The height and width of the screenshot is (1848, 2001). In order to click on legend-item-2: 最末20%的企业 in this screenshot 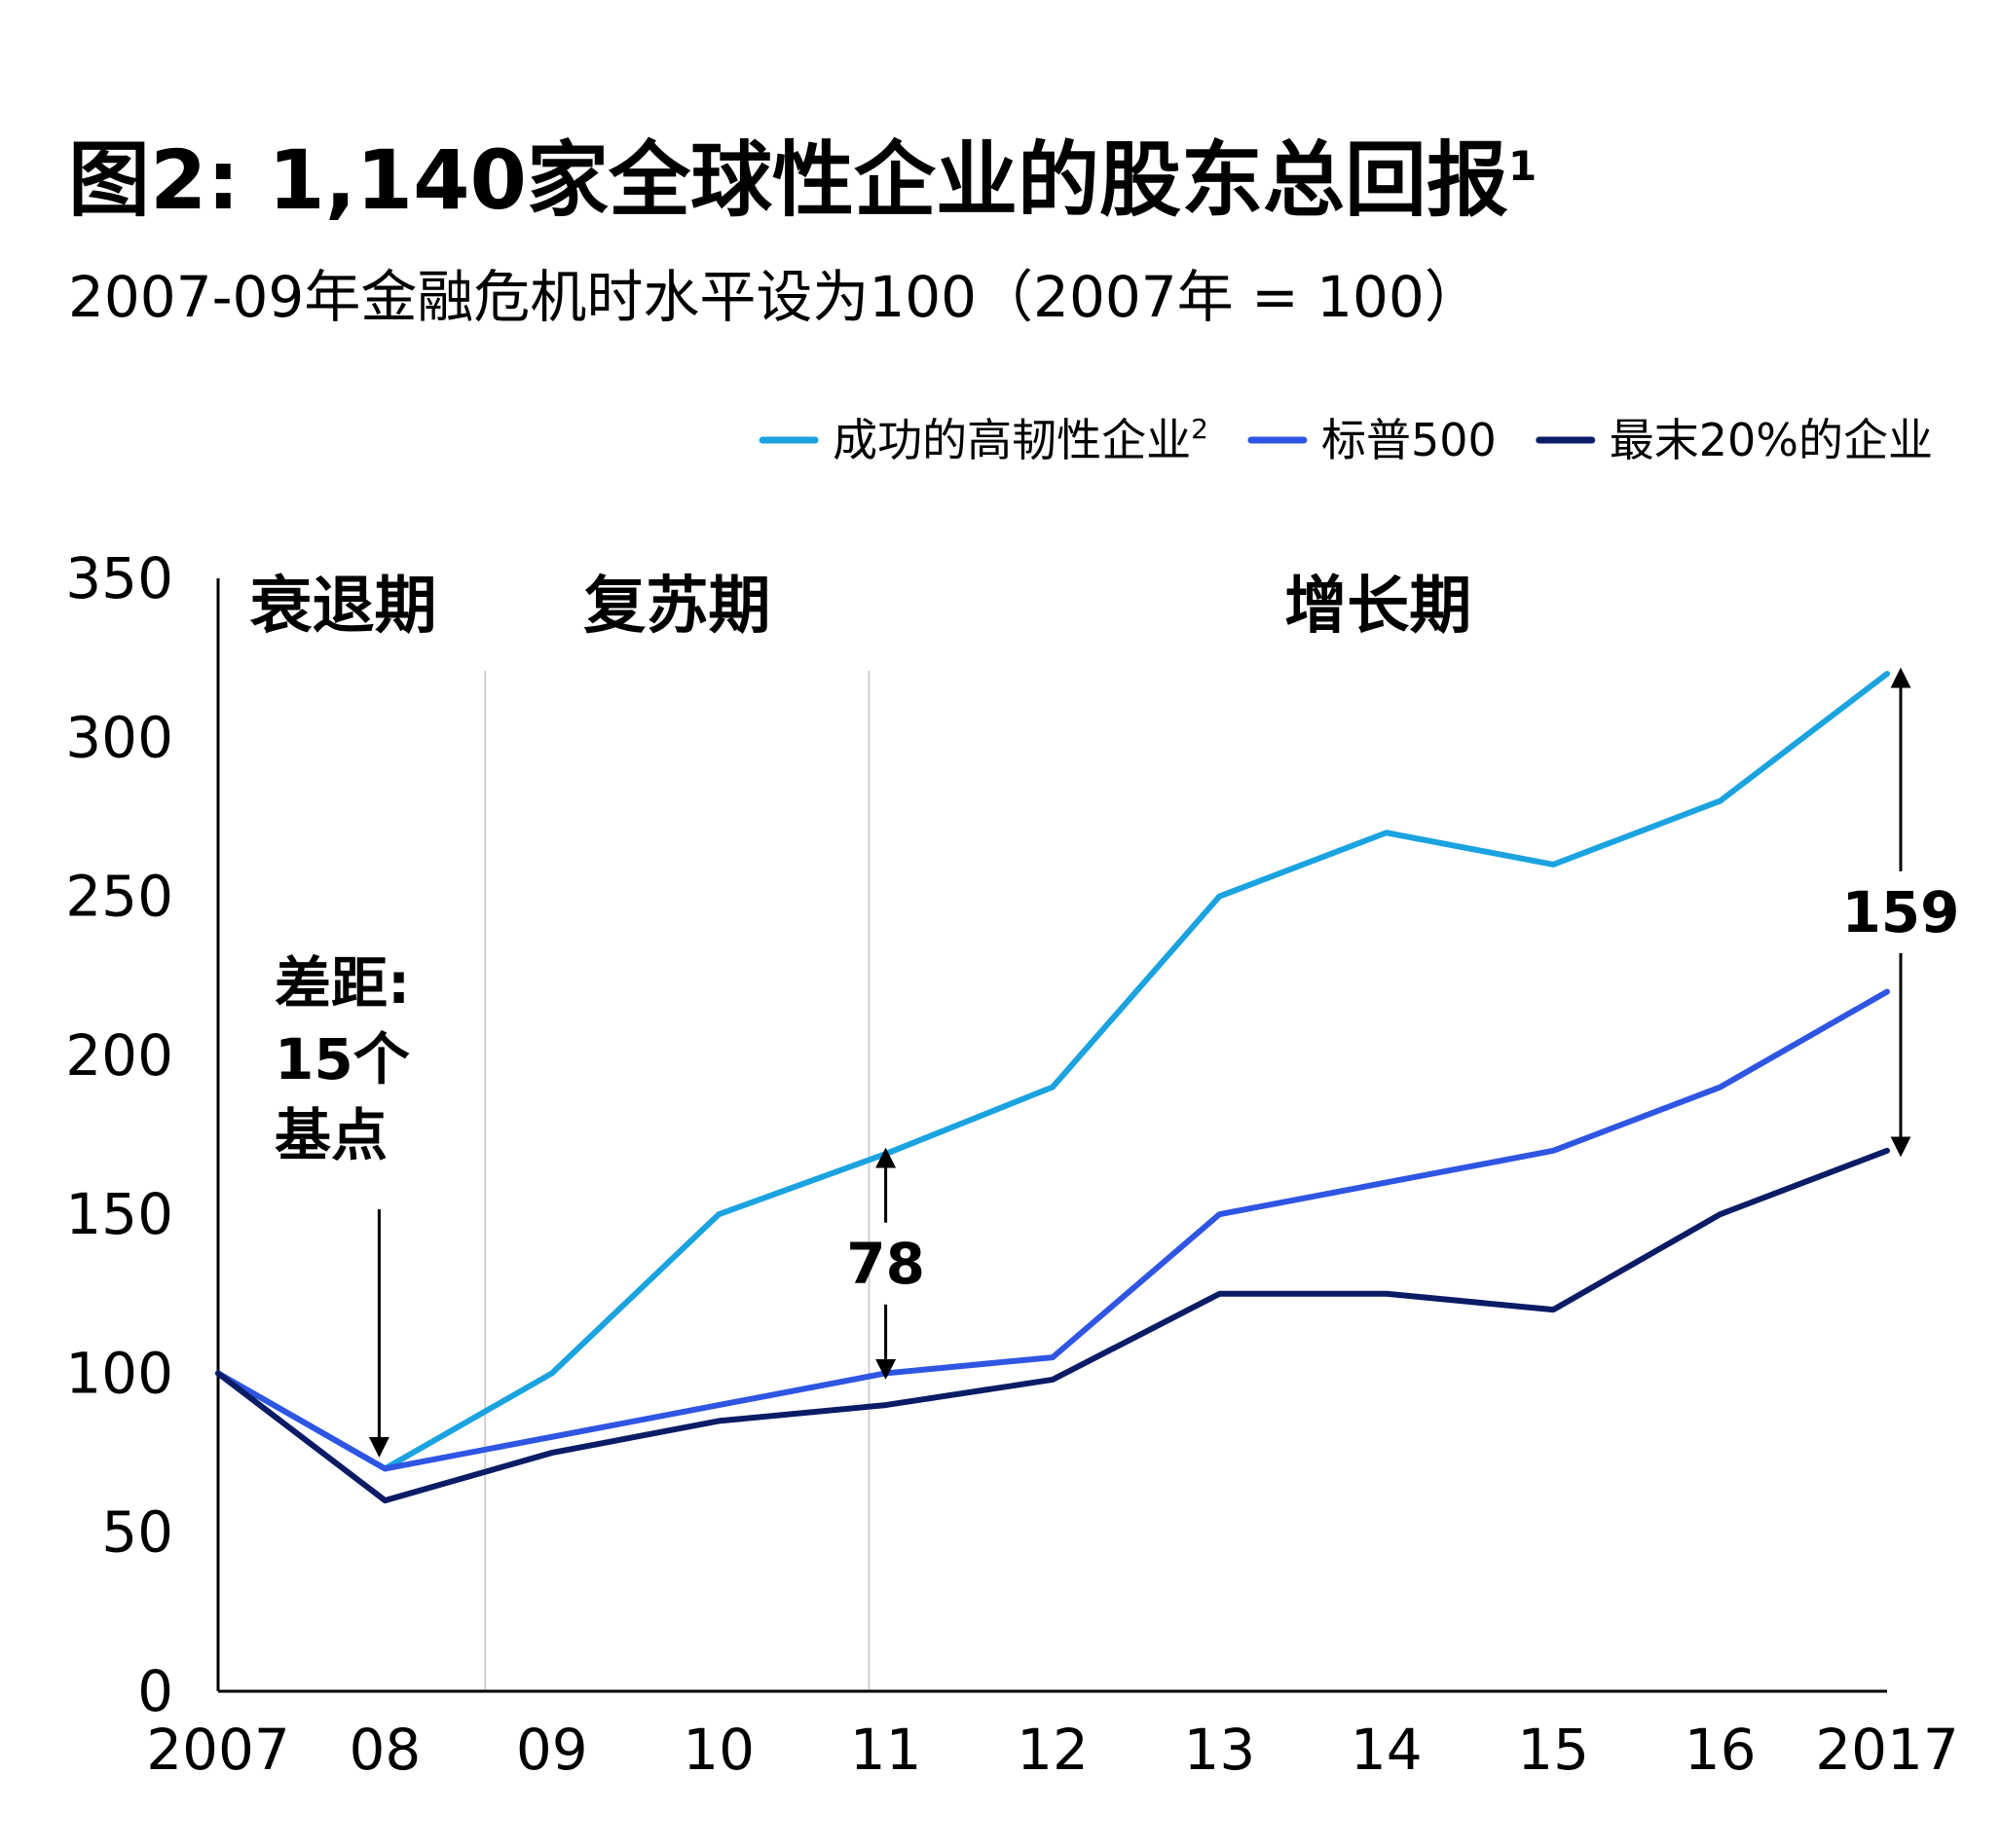, I will do `click(1734, 440)`.